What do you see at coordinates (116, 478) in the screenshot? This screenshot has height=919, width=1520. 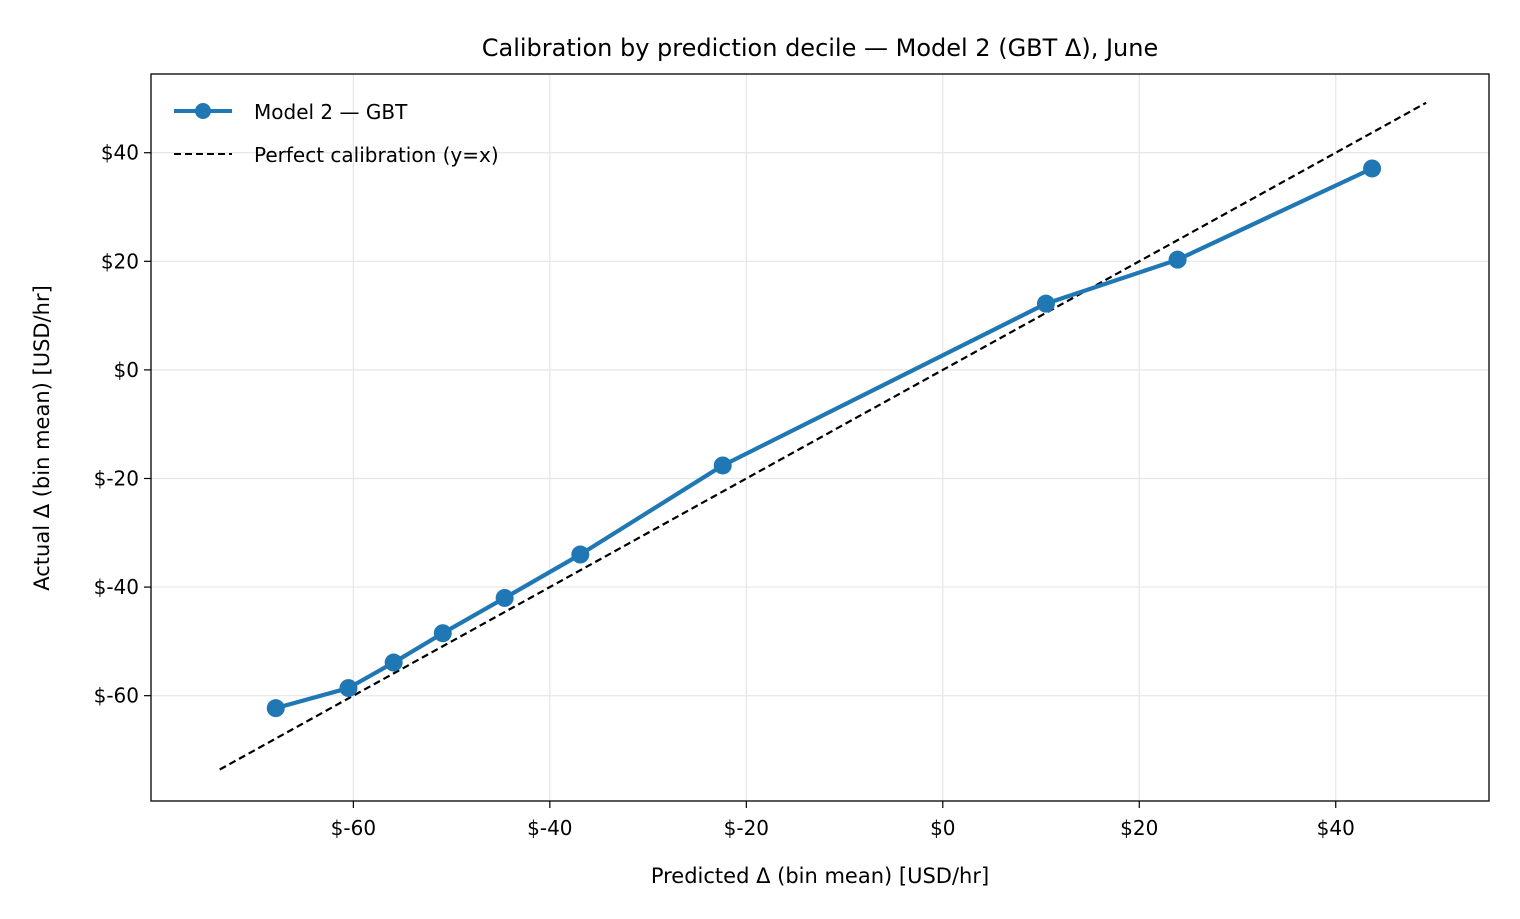 I see `y-tick-label: $-20` at bounding box center [116, 478].